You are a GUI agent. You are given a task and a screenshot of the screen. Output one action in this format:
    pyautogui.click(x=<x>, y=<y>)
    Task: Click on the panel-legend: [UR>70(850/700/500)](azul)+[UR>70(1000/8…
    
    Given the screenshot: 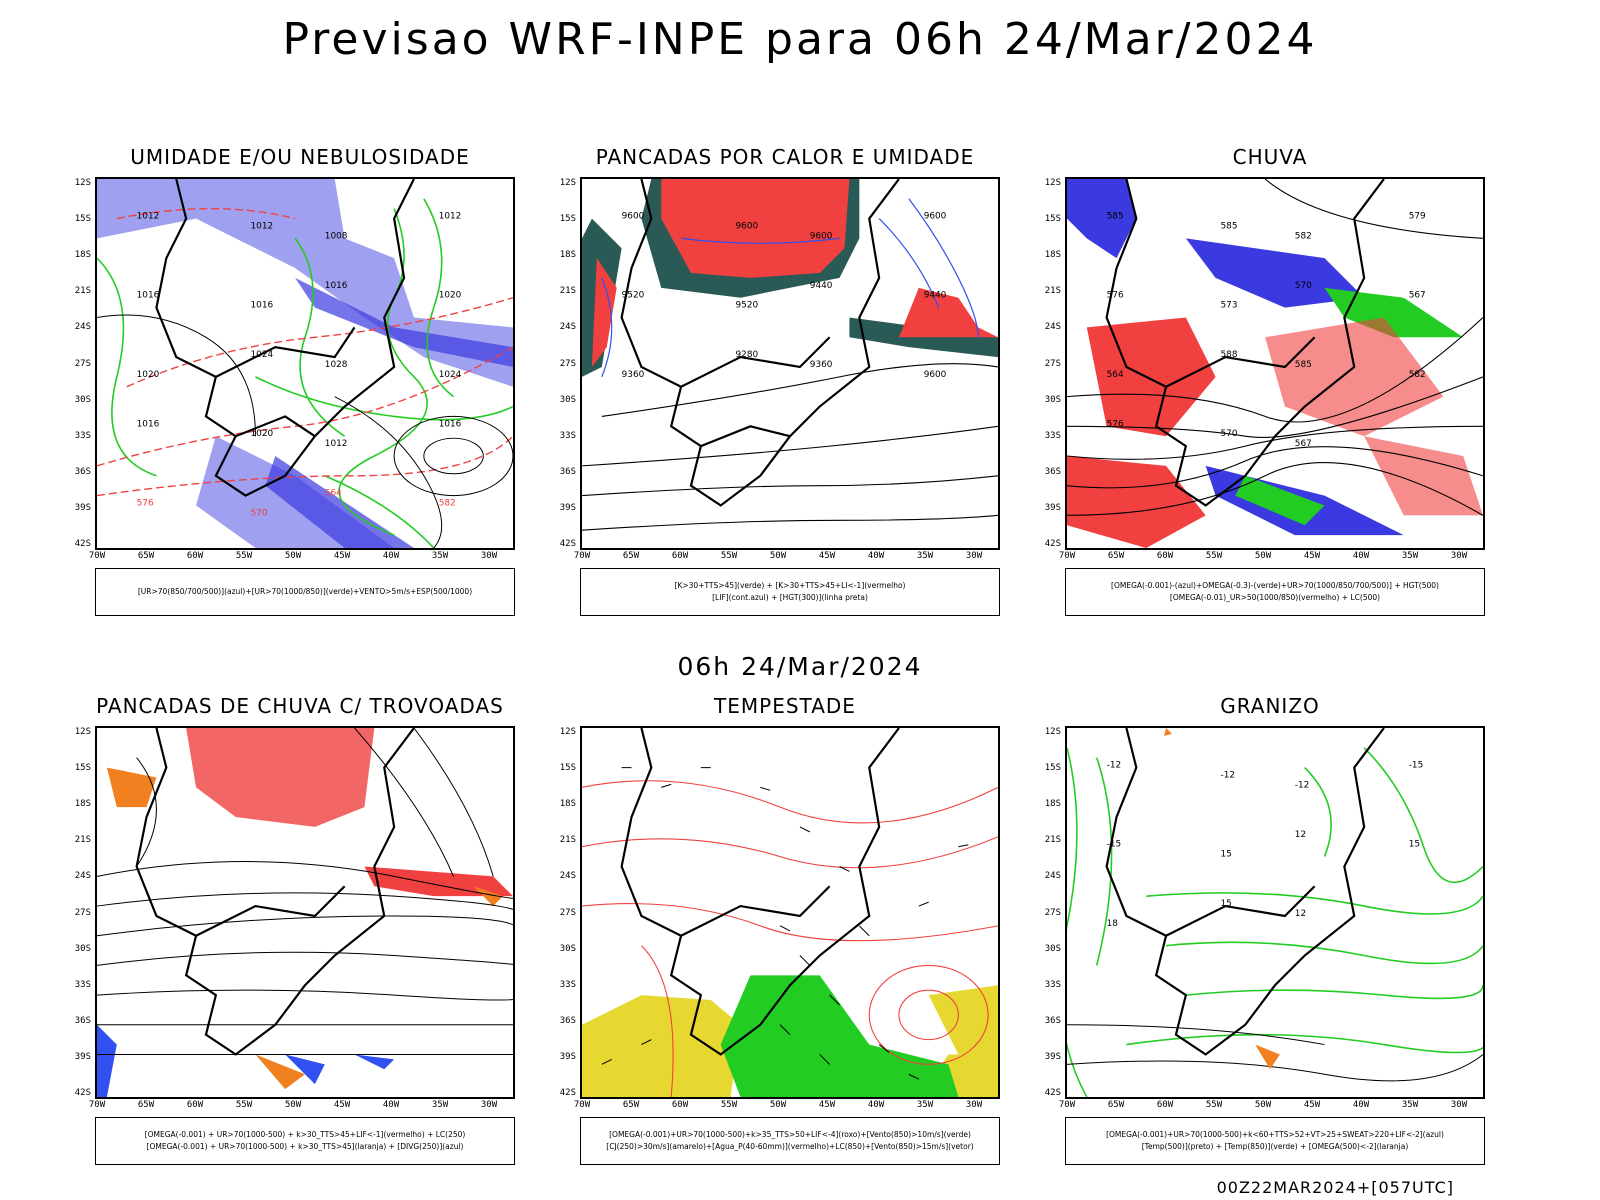 What is the action you would take?
    pyautogui.click(x=305, y=592)
    